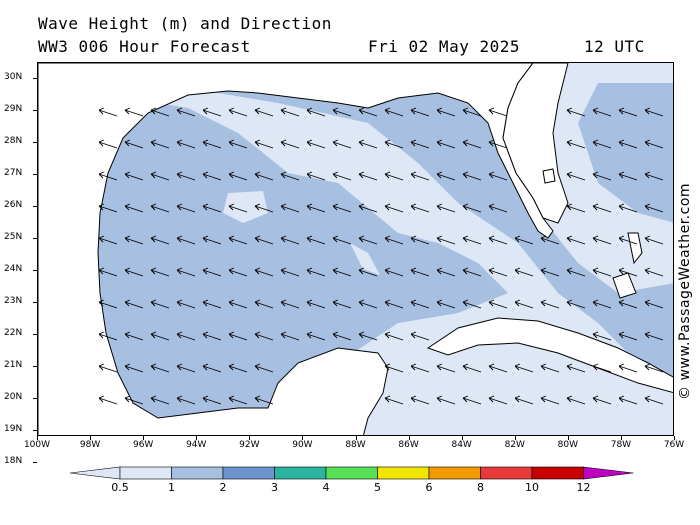  What do you see at coordinates (685, 291) in the screenshot?
I see `copyright-credit: © www.PassageWeather.com` at bounding box center [685, 291].